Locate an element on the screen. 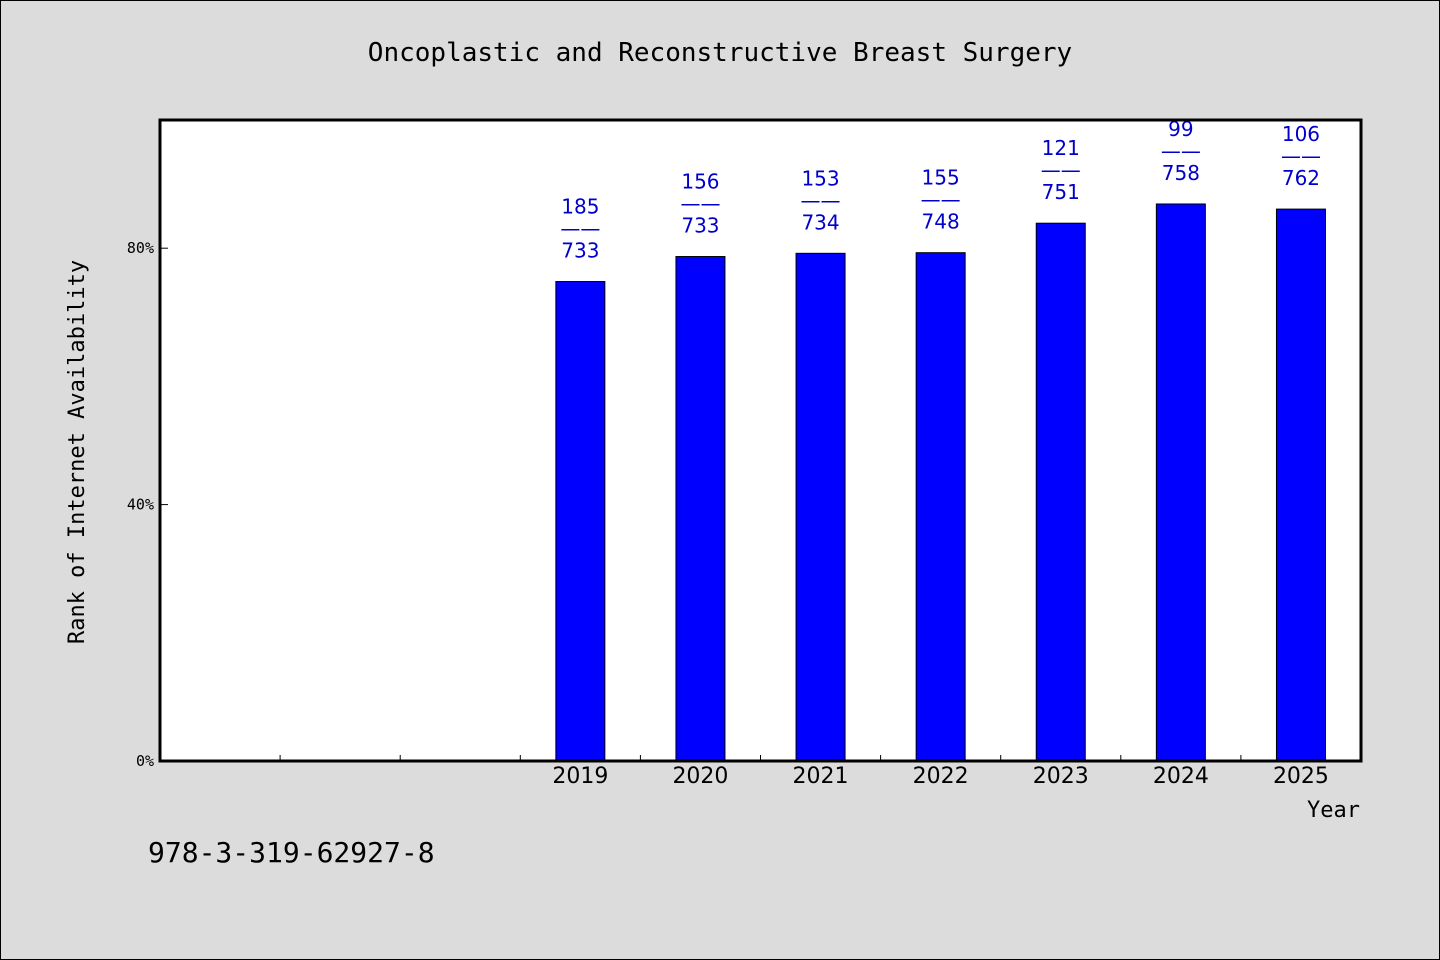 This screenshot has height=960, width=1440. y-tick-label: 40% is located at coordinates (140, 505).